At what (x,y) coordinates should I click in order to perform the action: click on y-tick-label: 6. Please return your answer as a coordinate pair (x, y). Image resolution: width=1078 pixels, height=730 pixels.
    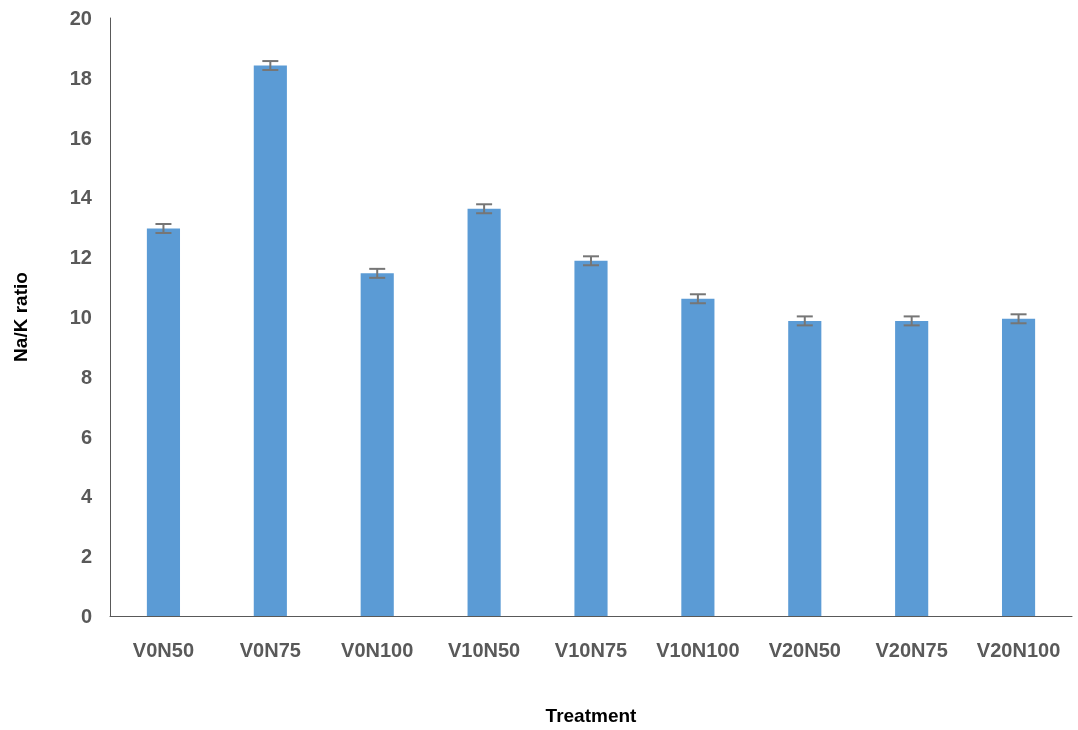
    Looking at the image, I should click on (86, 436).